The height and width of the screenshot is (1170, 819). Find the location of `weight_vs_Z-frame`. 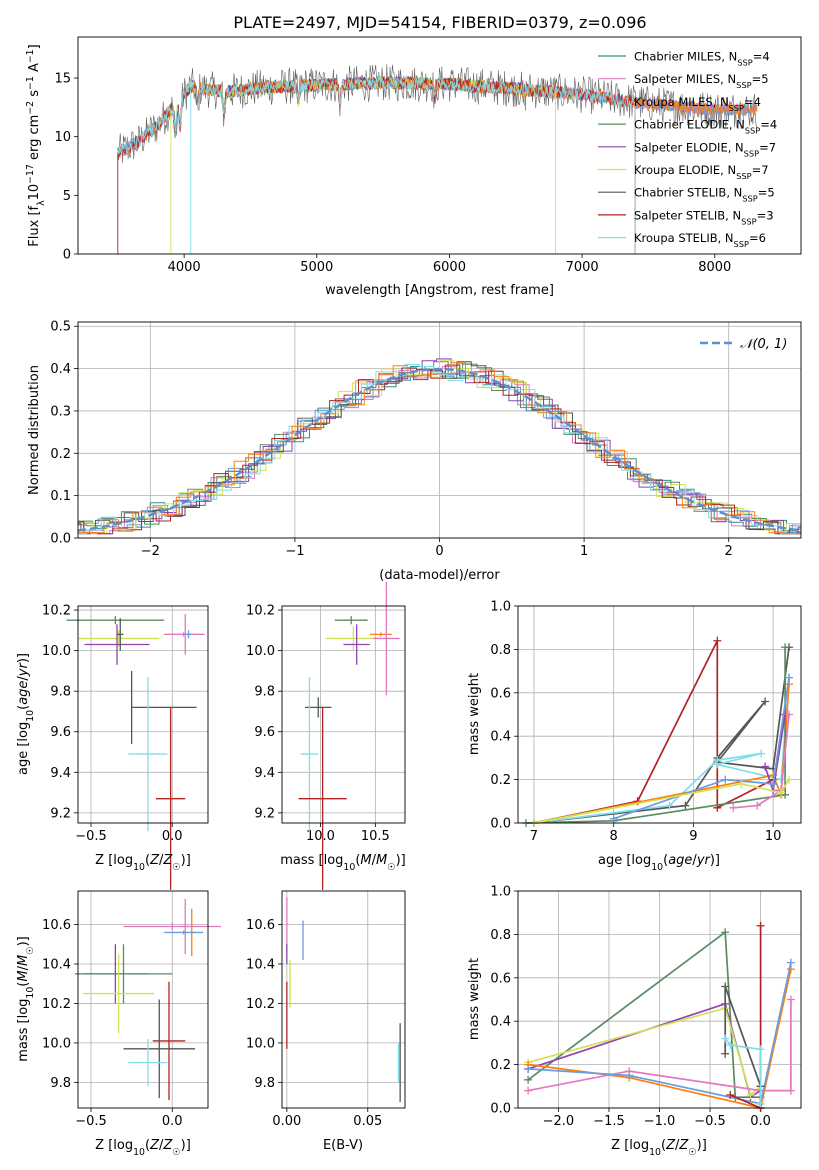

weight_vs_Z-frame is located at coordinates (659, 999).